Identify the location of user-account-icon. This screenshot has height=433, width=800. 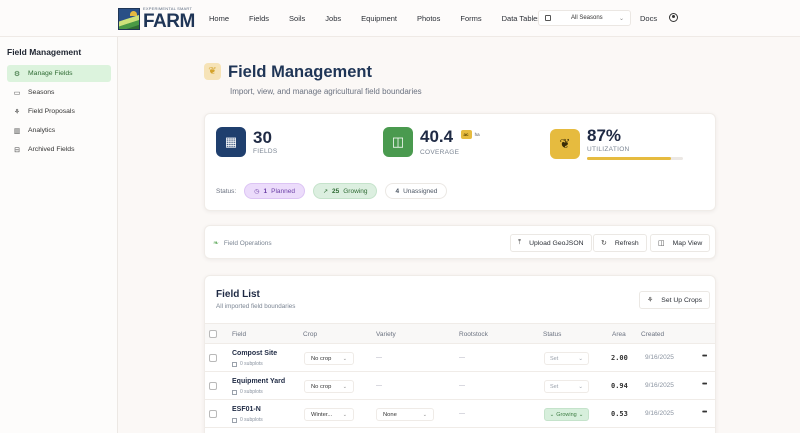
(673, 17).